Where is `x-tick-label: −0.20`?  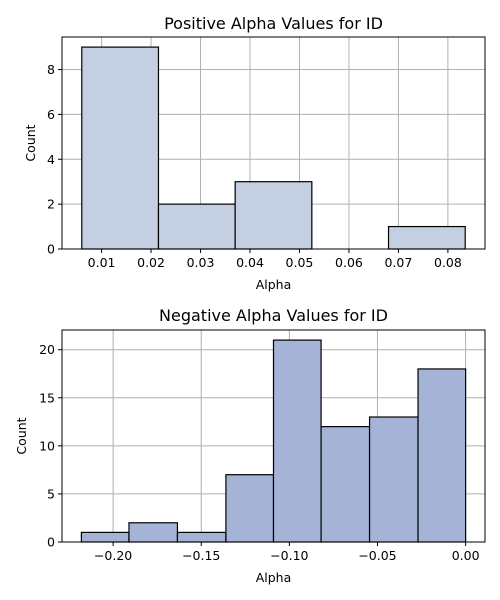
x-tick-label: −0.20 is located at coordinates (113, 555).